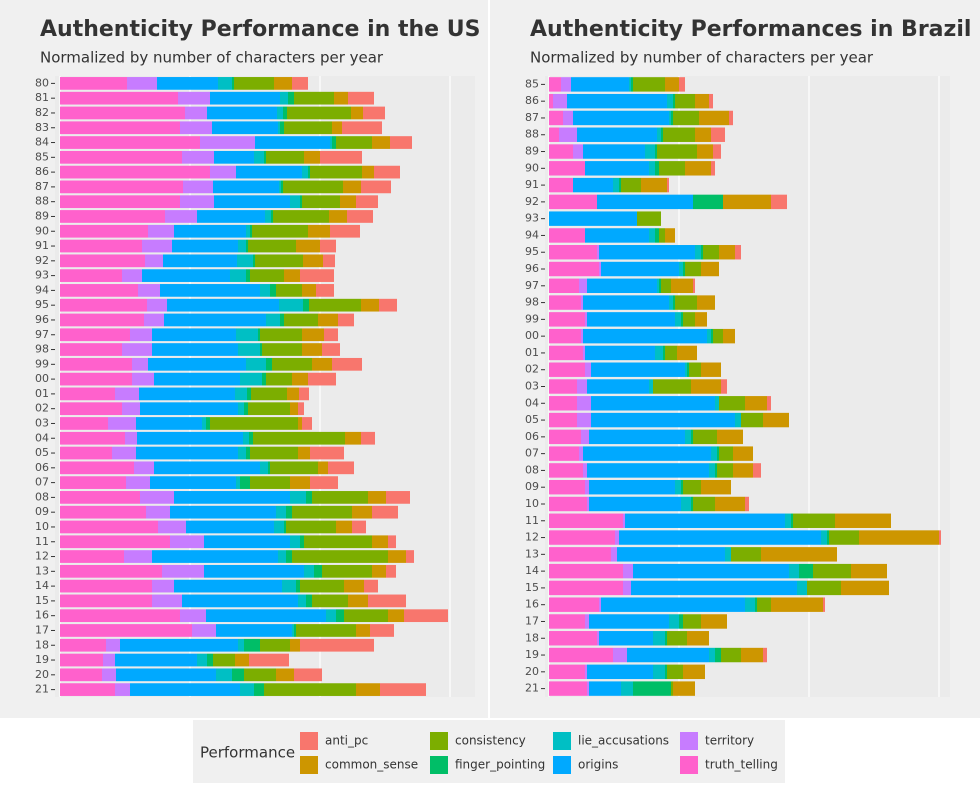 Image resolution: width=980 pixels, height=787 pixels. I want to click on y-tick-label: 87, so click(42, 186).